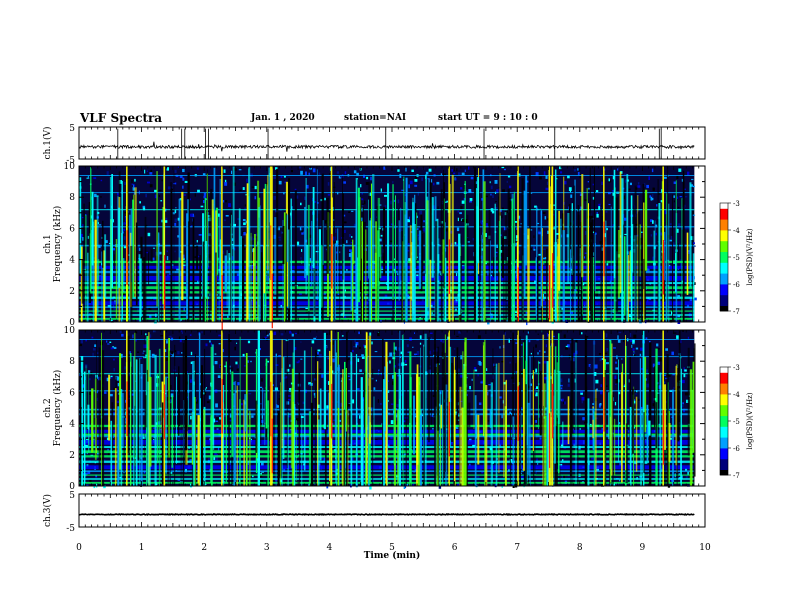 This screenshot has height=612, width=792. Describe the element at coordinates (72, 487) in the screenshot. I see `y-tick-label: 0` at that location.